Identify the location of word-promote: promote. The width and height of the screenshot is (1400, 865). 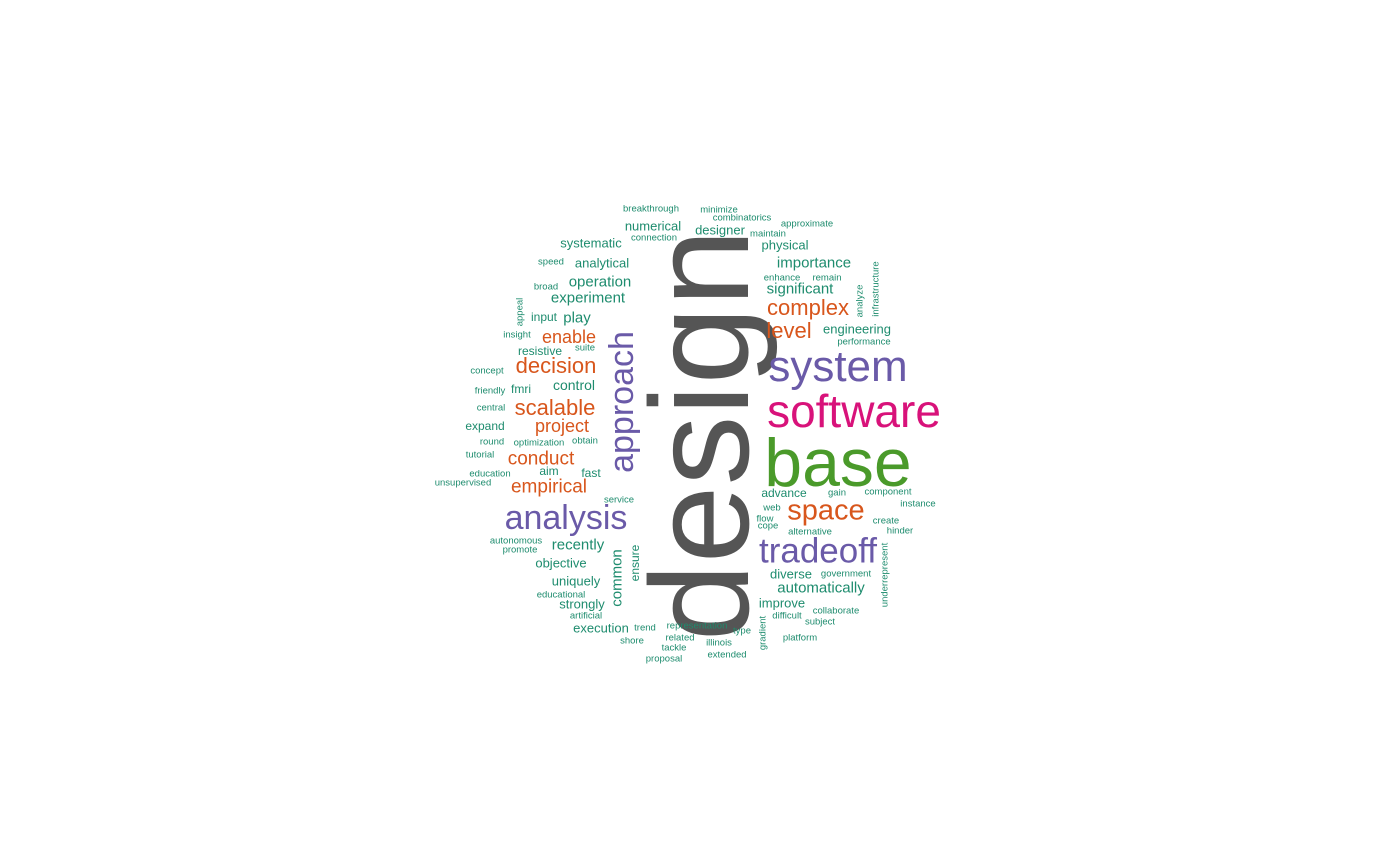
(520, 550).